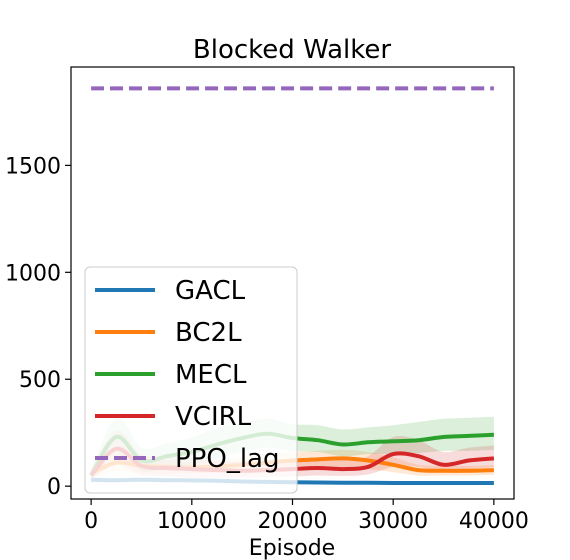 The image size is (570, 560). I want to click on y-tick-label: 1500, so click(33, 166).